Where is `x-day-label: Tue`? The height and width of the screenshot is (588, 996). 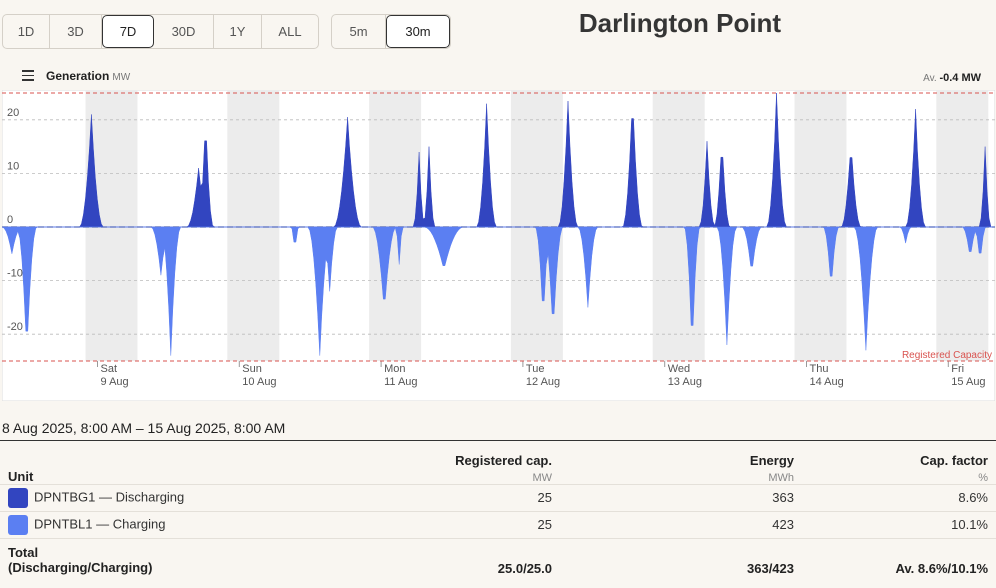
x-day-label: Tue is located at coordinates (535, 369).